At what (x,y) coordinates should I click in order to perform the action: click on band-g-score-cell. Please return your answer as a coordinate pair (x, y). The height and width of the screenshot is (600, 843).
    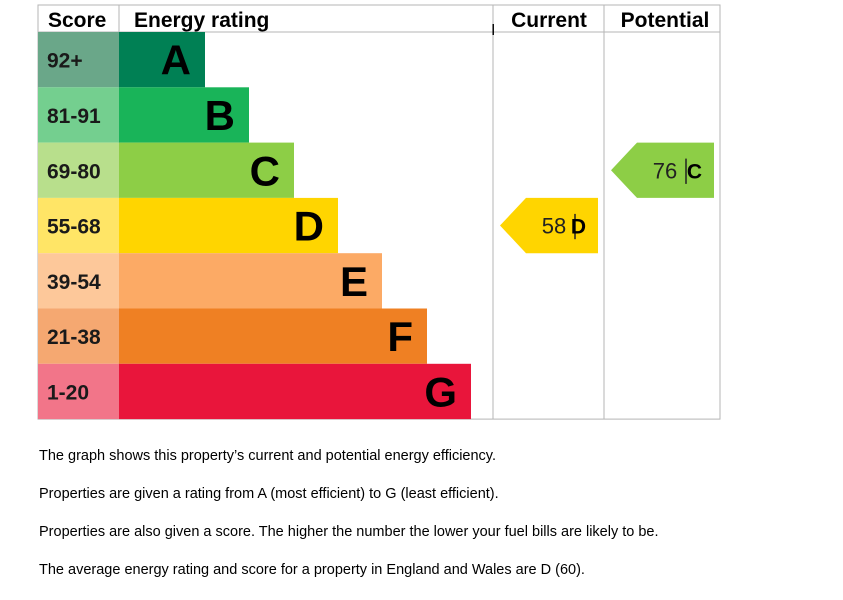
    Looking at the image, I should click on (78, 391).